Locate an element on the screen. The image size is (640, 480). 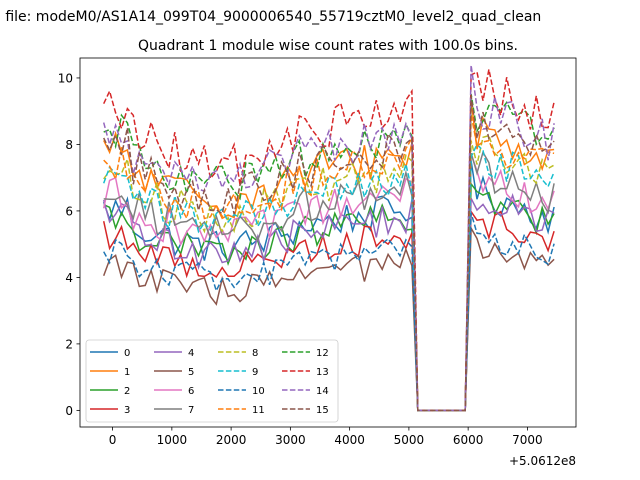
y-tick-label: 10 is located at coordinates (65, 78).